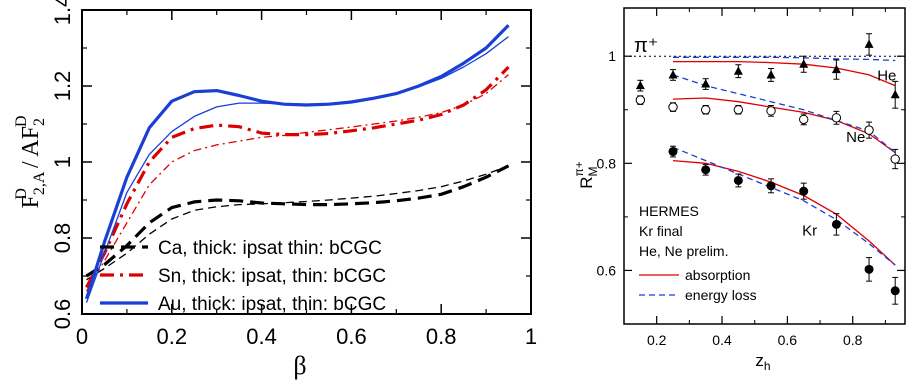 The height and width of the screenshot is (382, 908). Describe the element at coordinates (886, 75) in the screenshot. I see `nucleus-label: He` at that location.